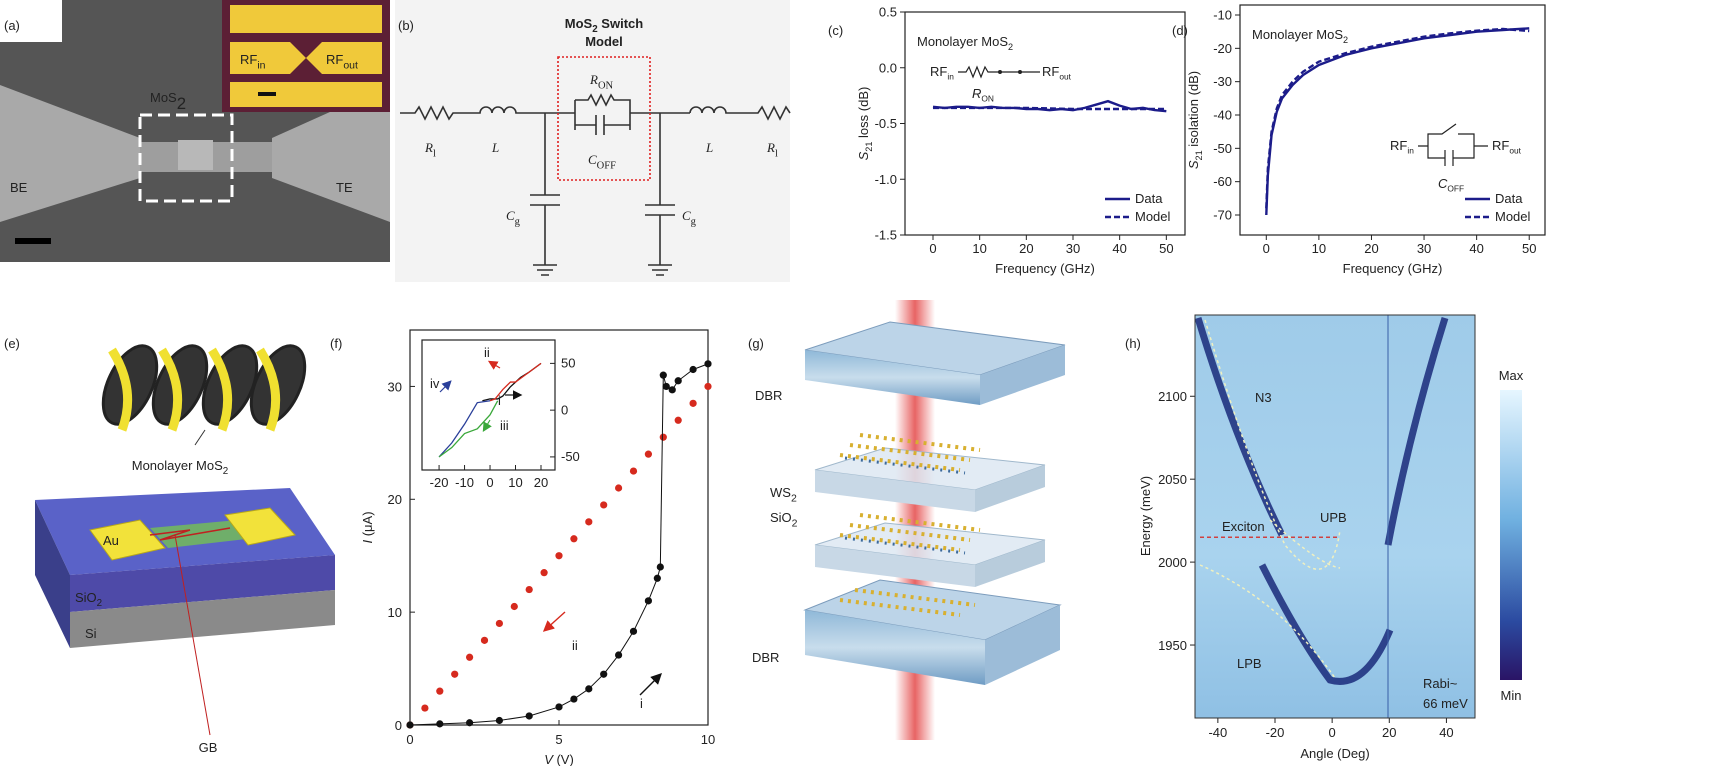  Describe the element at coordinates (886, 123) in the screenshot. I see `y-tick-label: -0.5` at that location.